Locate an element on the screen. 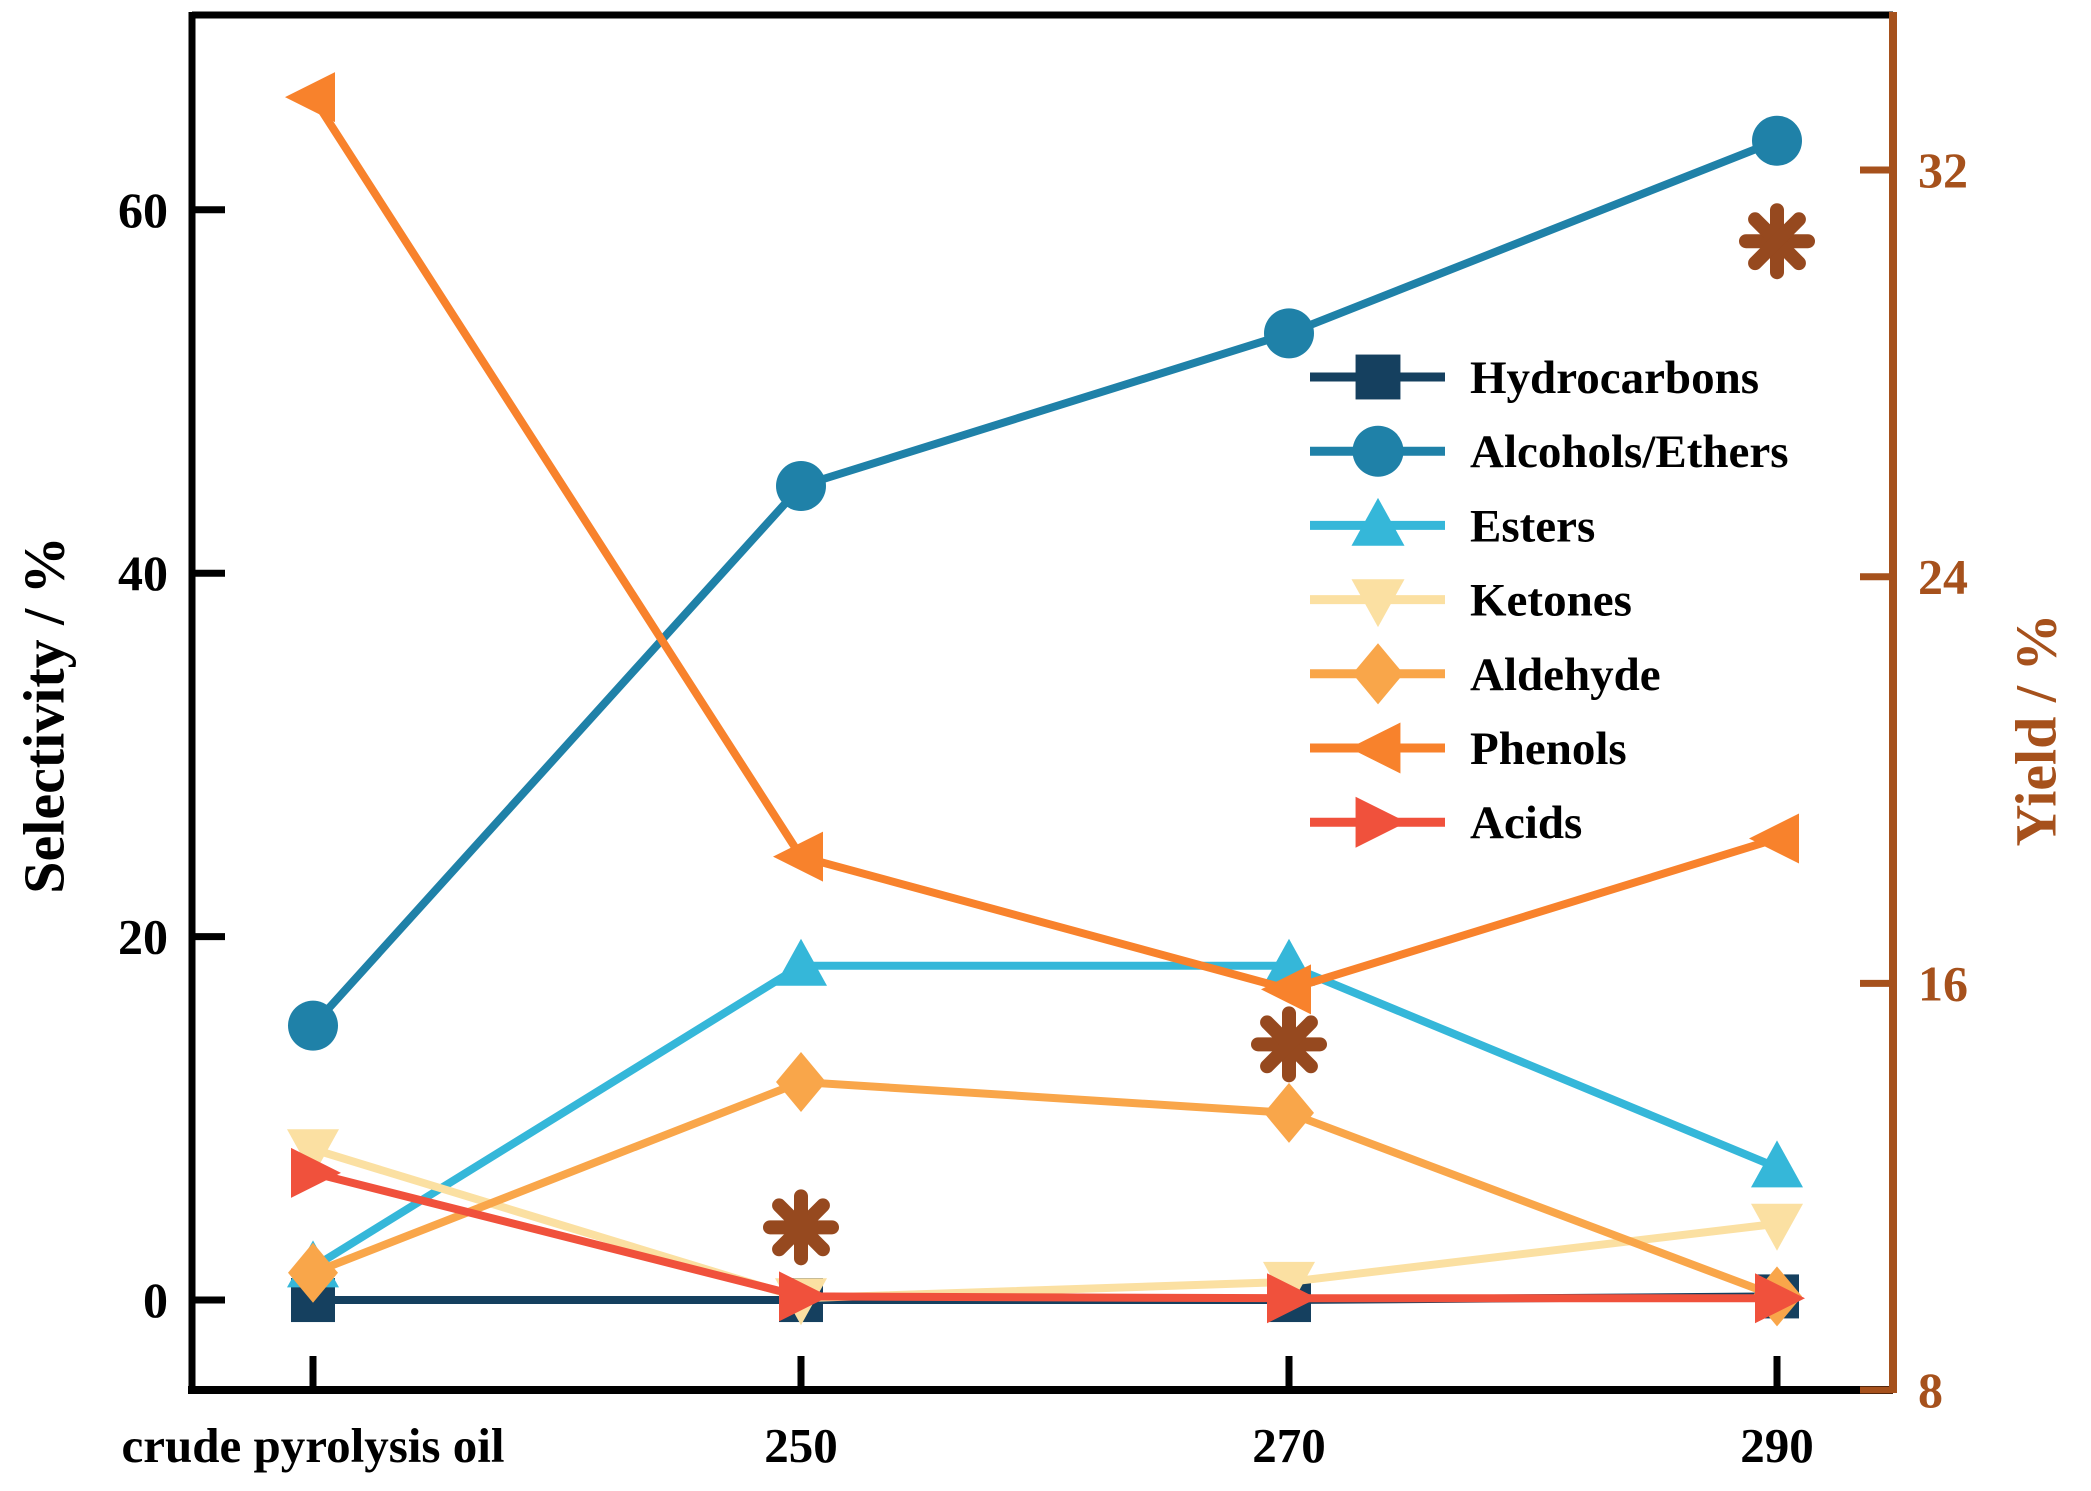 This screenshot has height=1491, width=2091. series-Aldehyde is located at coordinates (1045, 1189).